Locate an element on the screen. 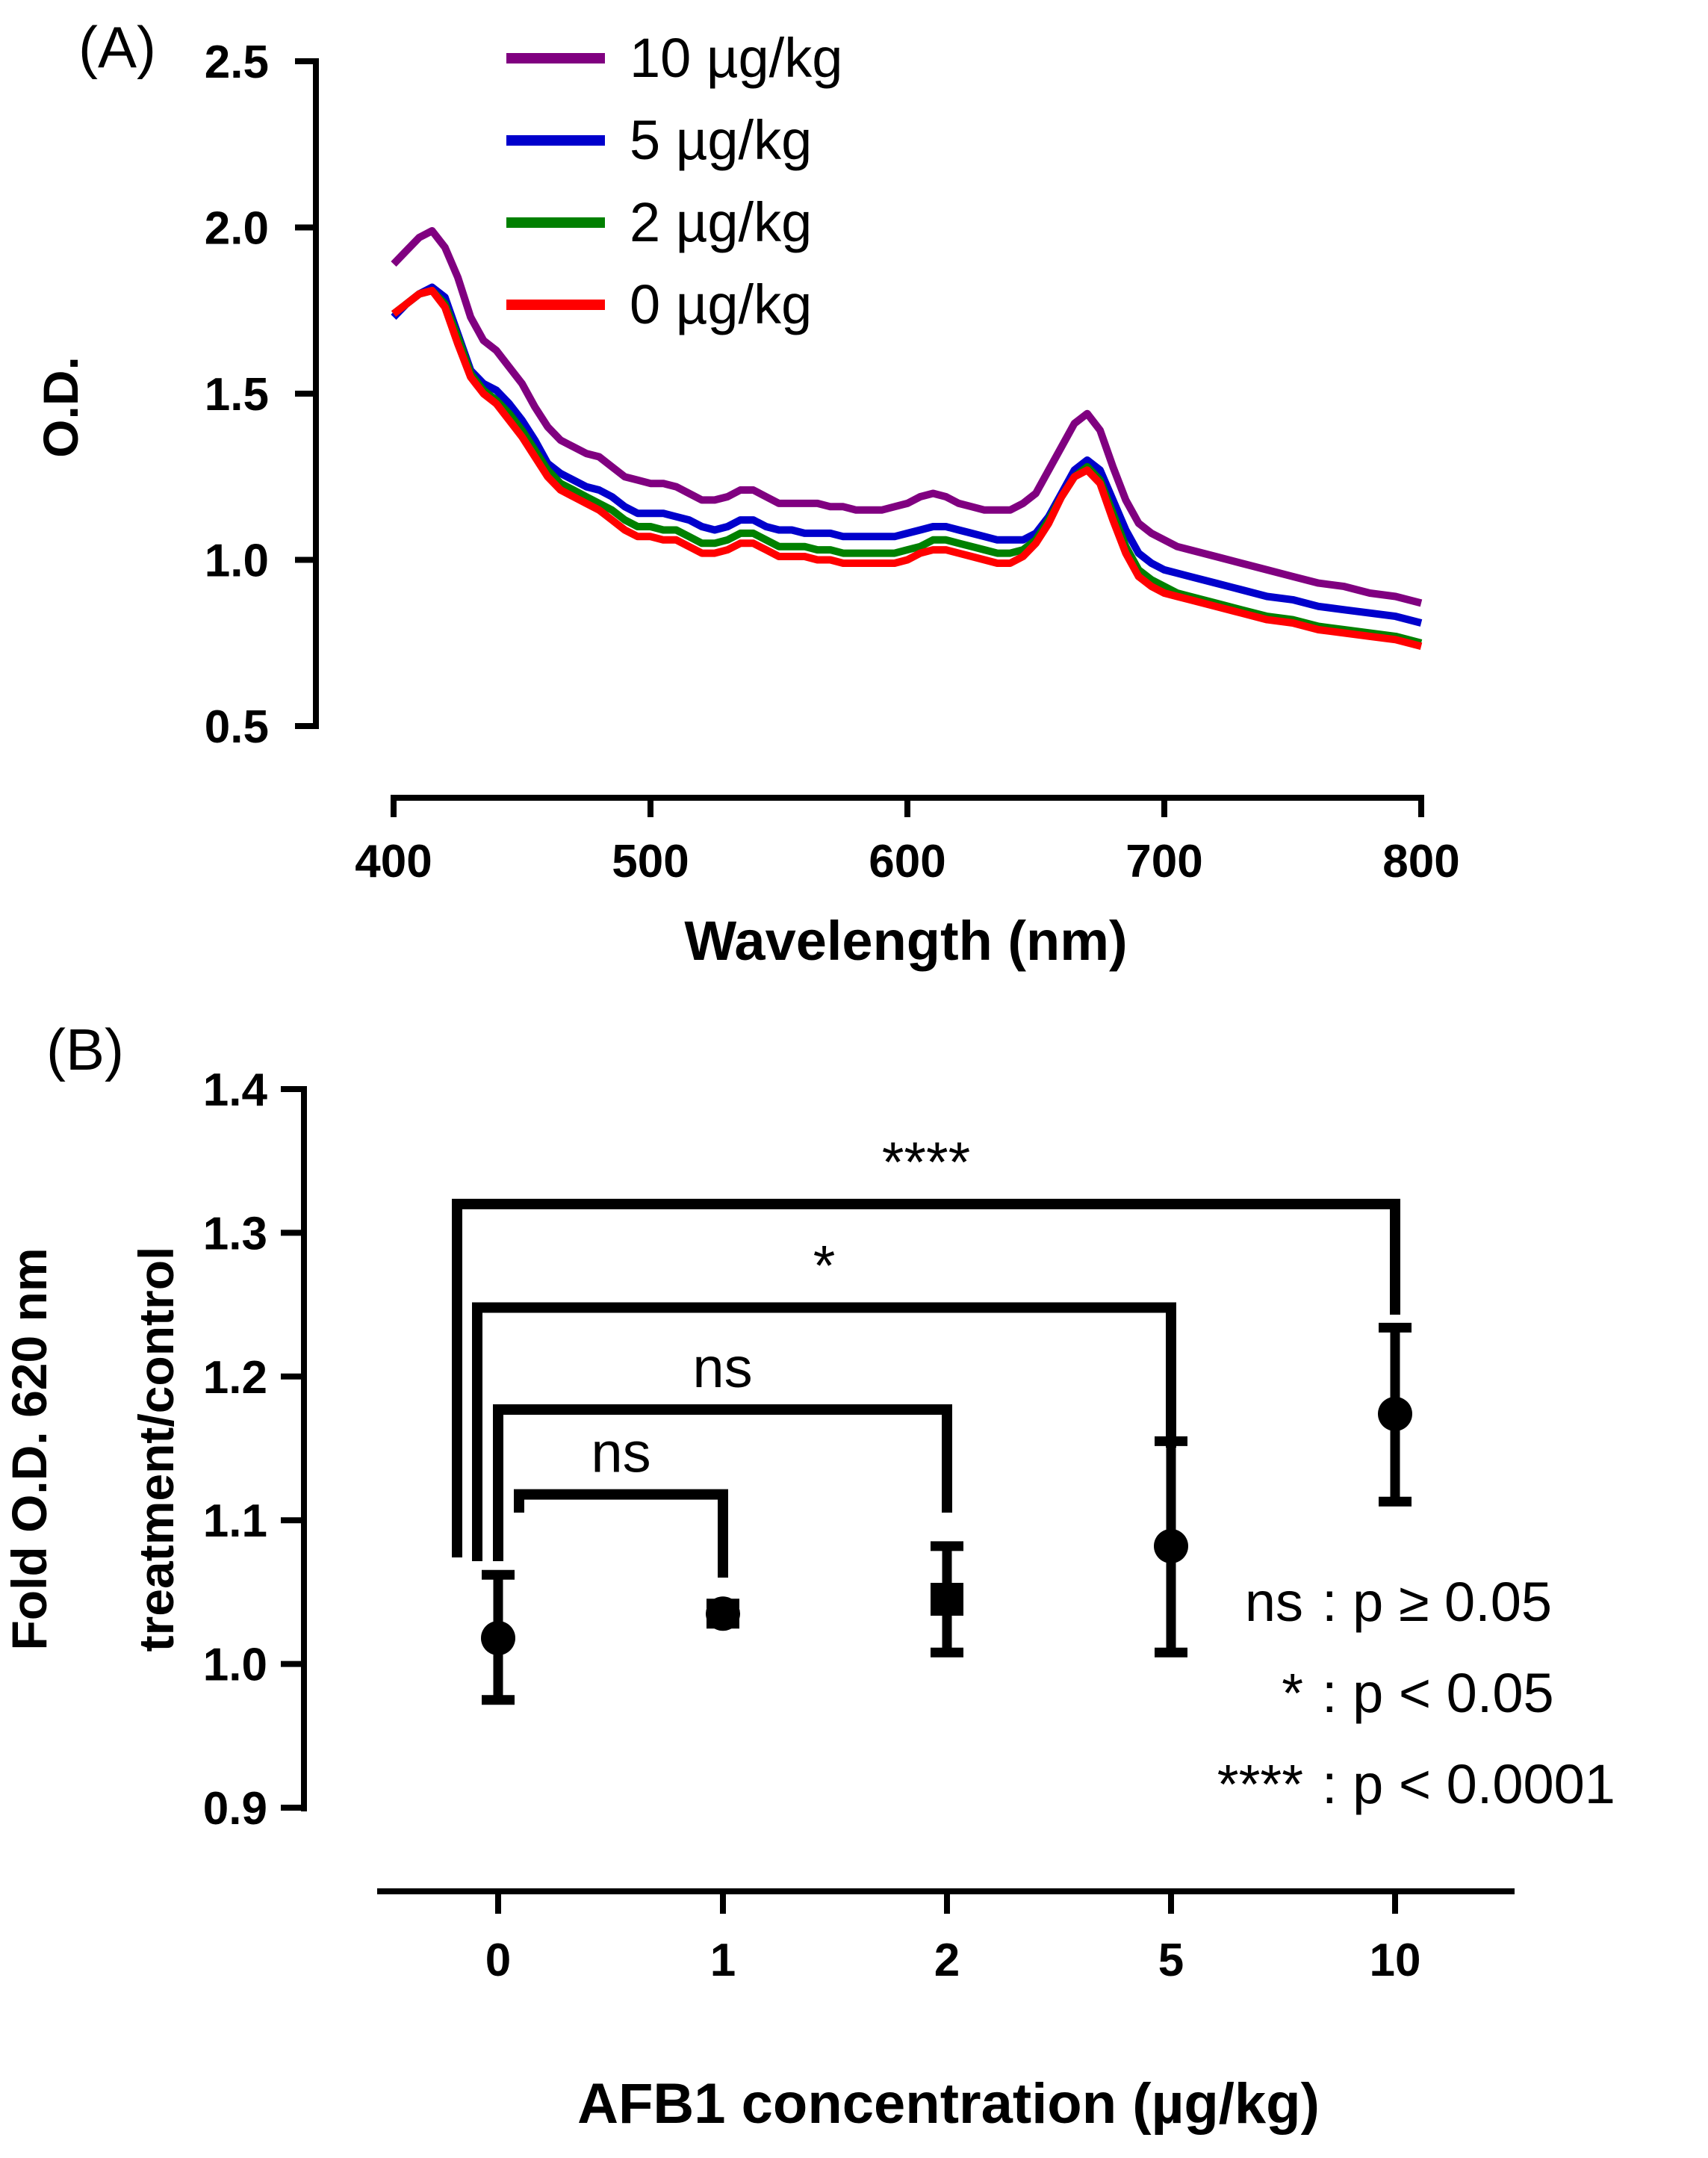 This screenshot has height=2158, width=1708. panel-a-series-group is located at coordinates (907, 439).